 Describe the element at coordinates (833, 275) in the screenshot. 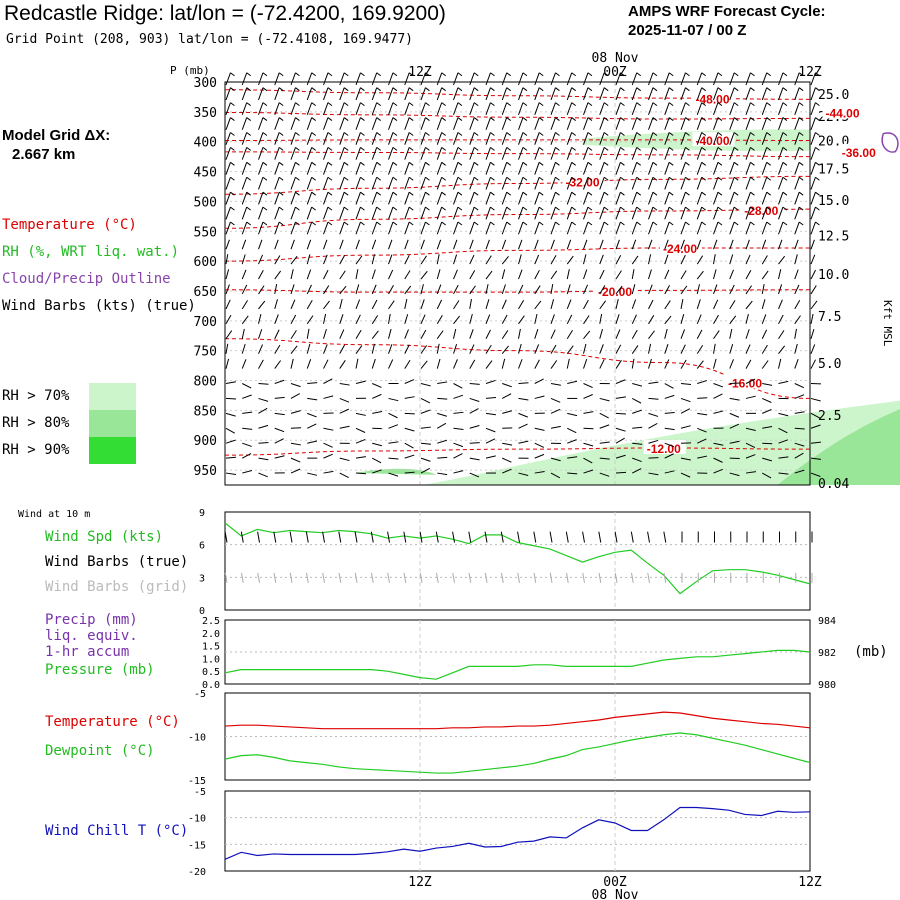

I see `kft-tick-label: 10.0` at that location.